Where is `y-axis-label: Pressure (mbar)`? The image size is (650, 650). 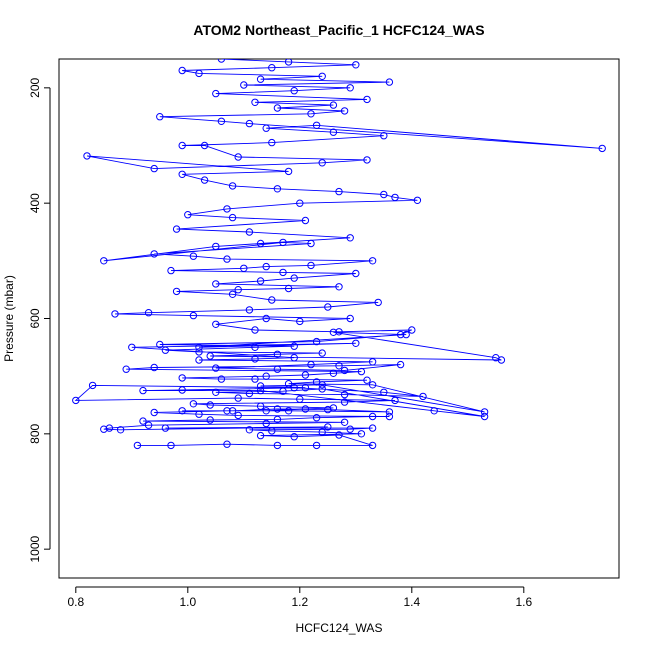
y-axis-label: Pressure (mbar) is located at coordinates (9, 318).